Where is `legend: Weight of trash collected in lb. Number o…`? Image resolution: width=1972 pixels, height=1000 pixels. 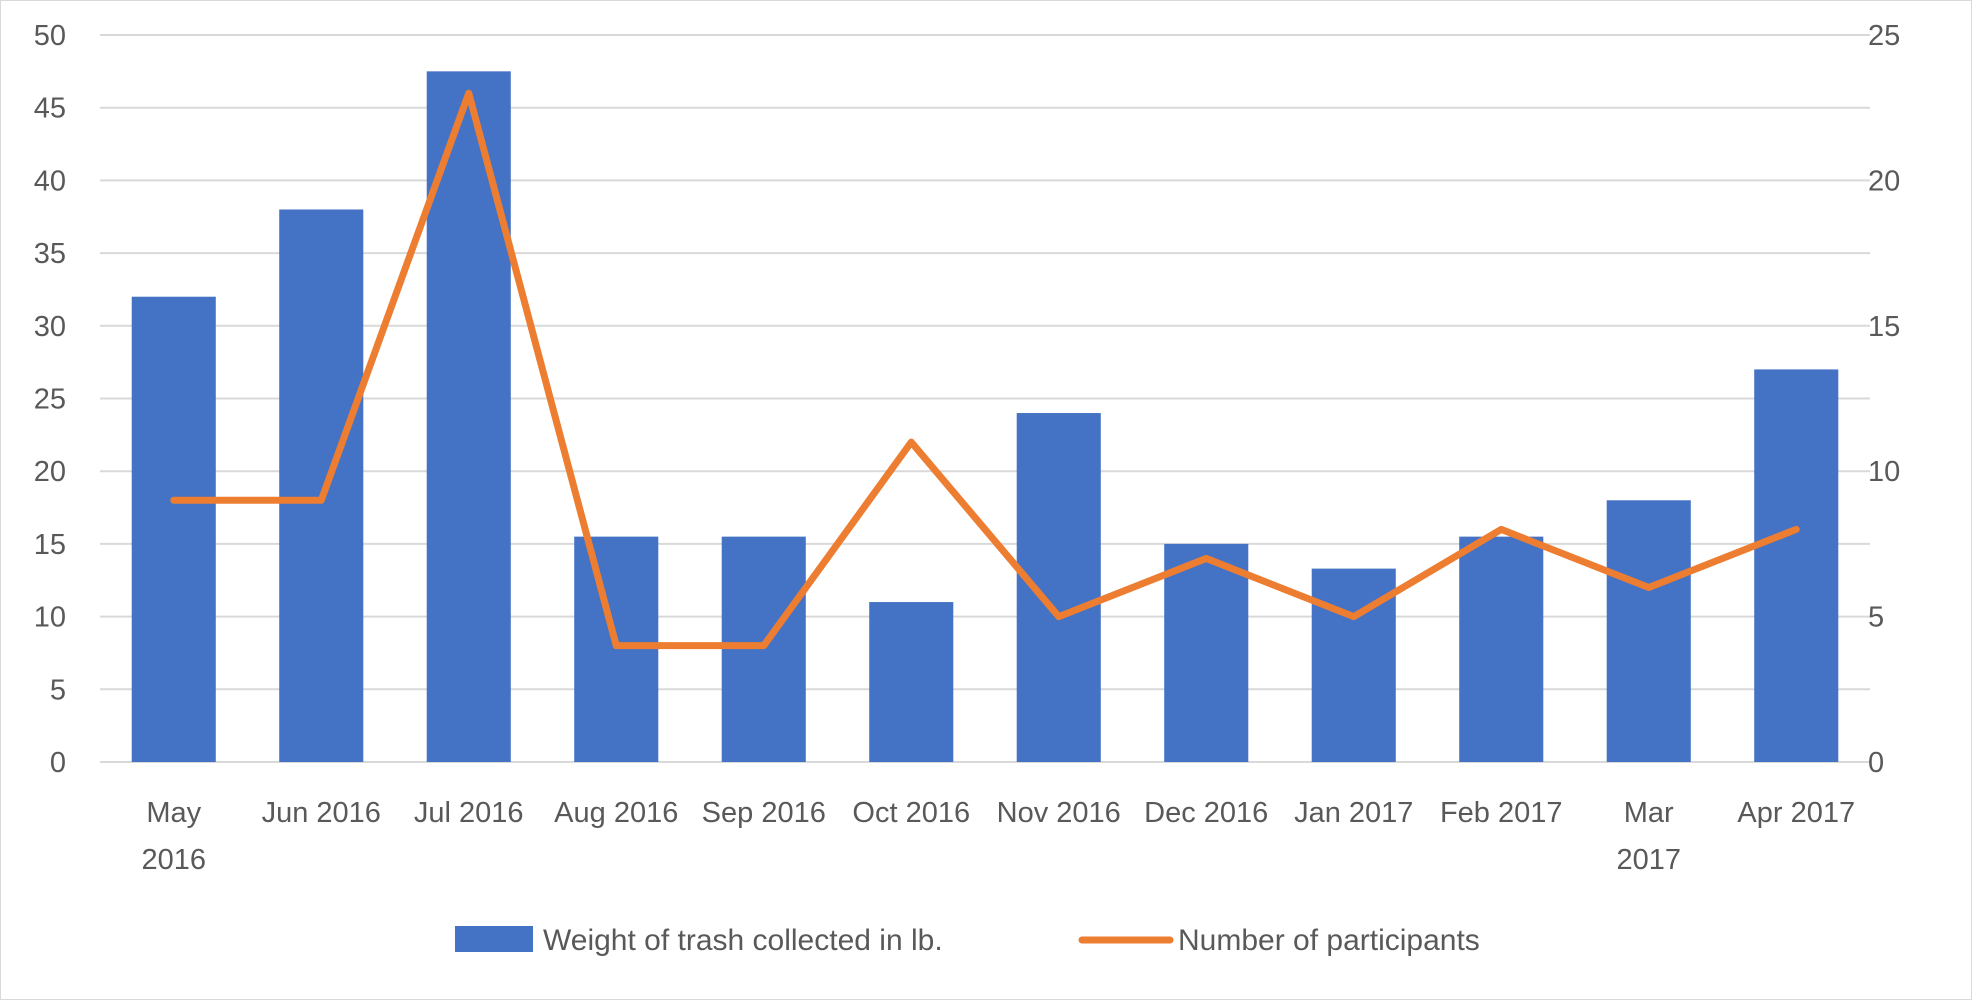 legend: Weight of trash collected in lb. Number o… is located at coordinates (967, 940).